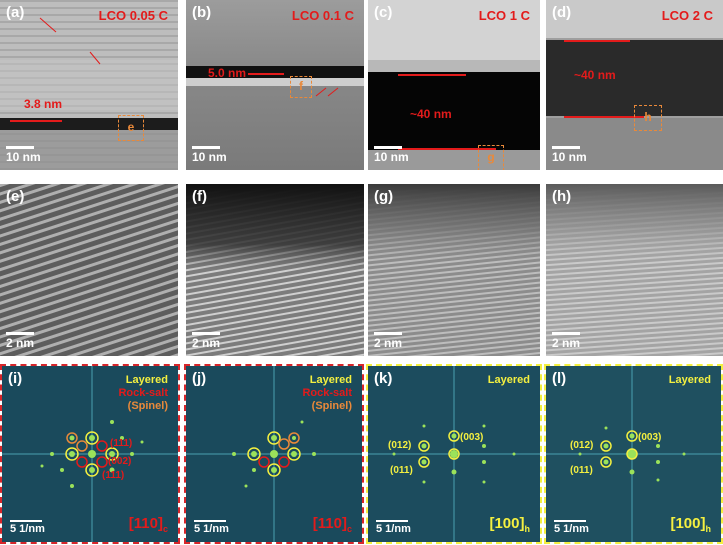  Describe the element at coordinates (447, 149) in the screenshot. I see `panel-c-bottom-line` at that location.